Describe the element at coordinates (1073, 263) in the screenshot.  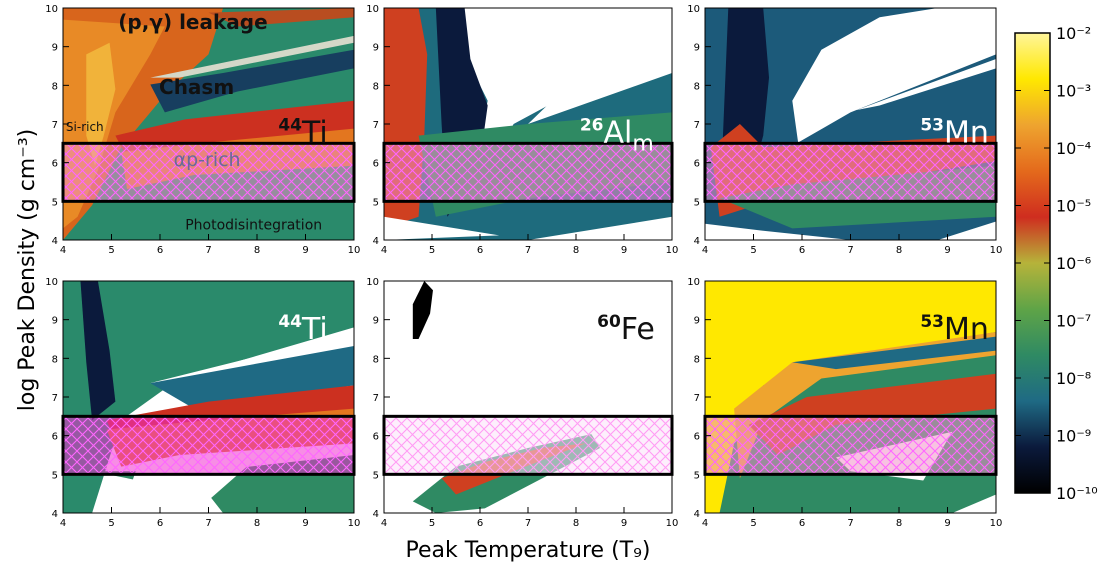
I see `colorbar-tick-label: 10⁻⁶` at that location.